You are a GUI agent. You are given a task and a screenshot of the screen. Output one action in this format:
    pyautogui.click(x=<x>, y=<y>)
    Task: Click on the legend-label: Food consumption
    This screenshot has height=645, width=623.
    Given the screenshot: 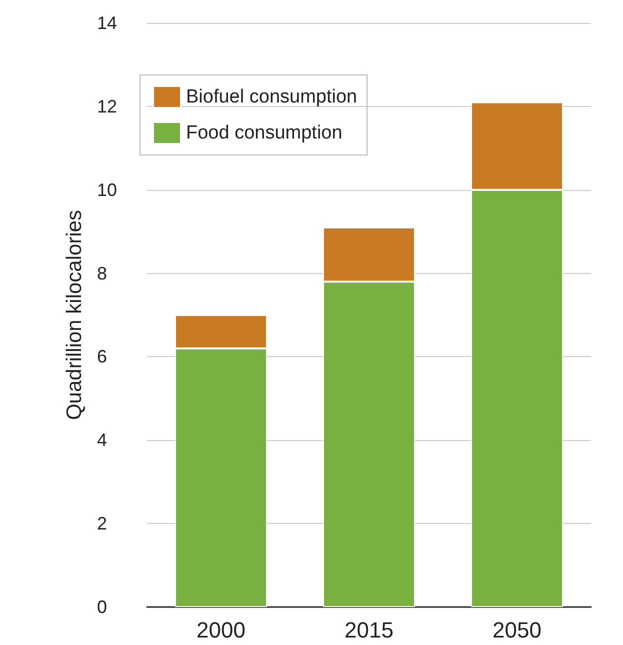 What is the action you would take?
    pyautogui.click(x=264, y=133)
    